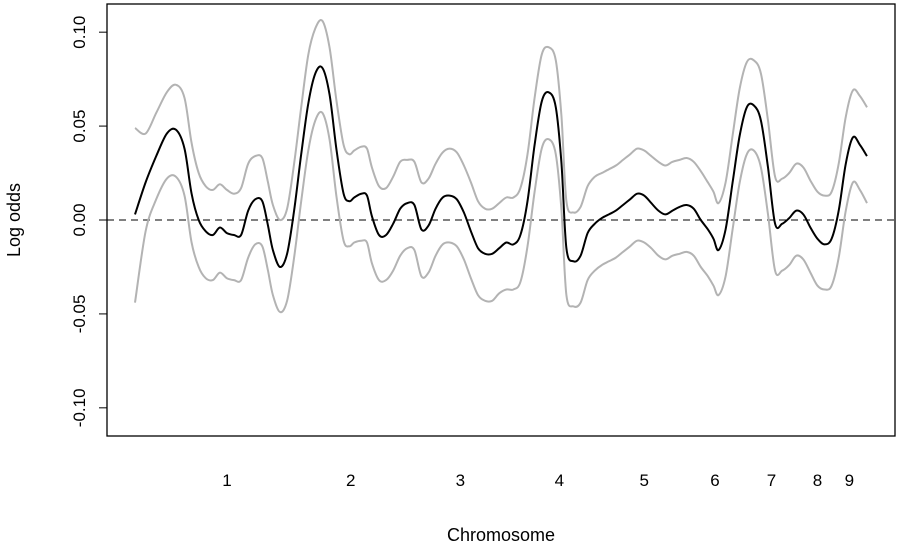  What do you see at coordinates (79, 126) in the screenshot?
I see `y-tick-label: 0.05` at bounding box center [79, 126].